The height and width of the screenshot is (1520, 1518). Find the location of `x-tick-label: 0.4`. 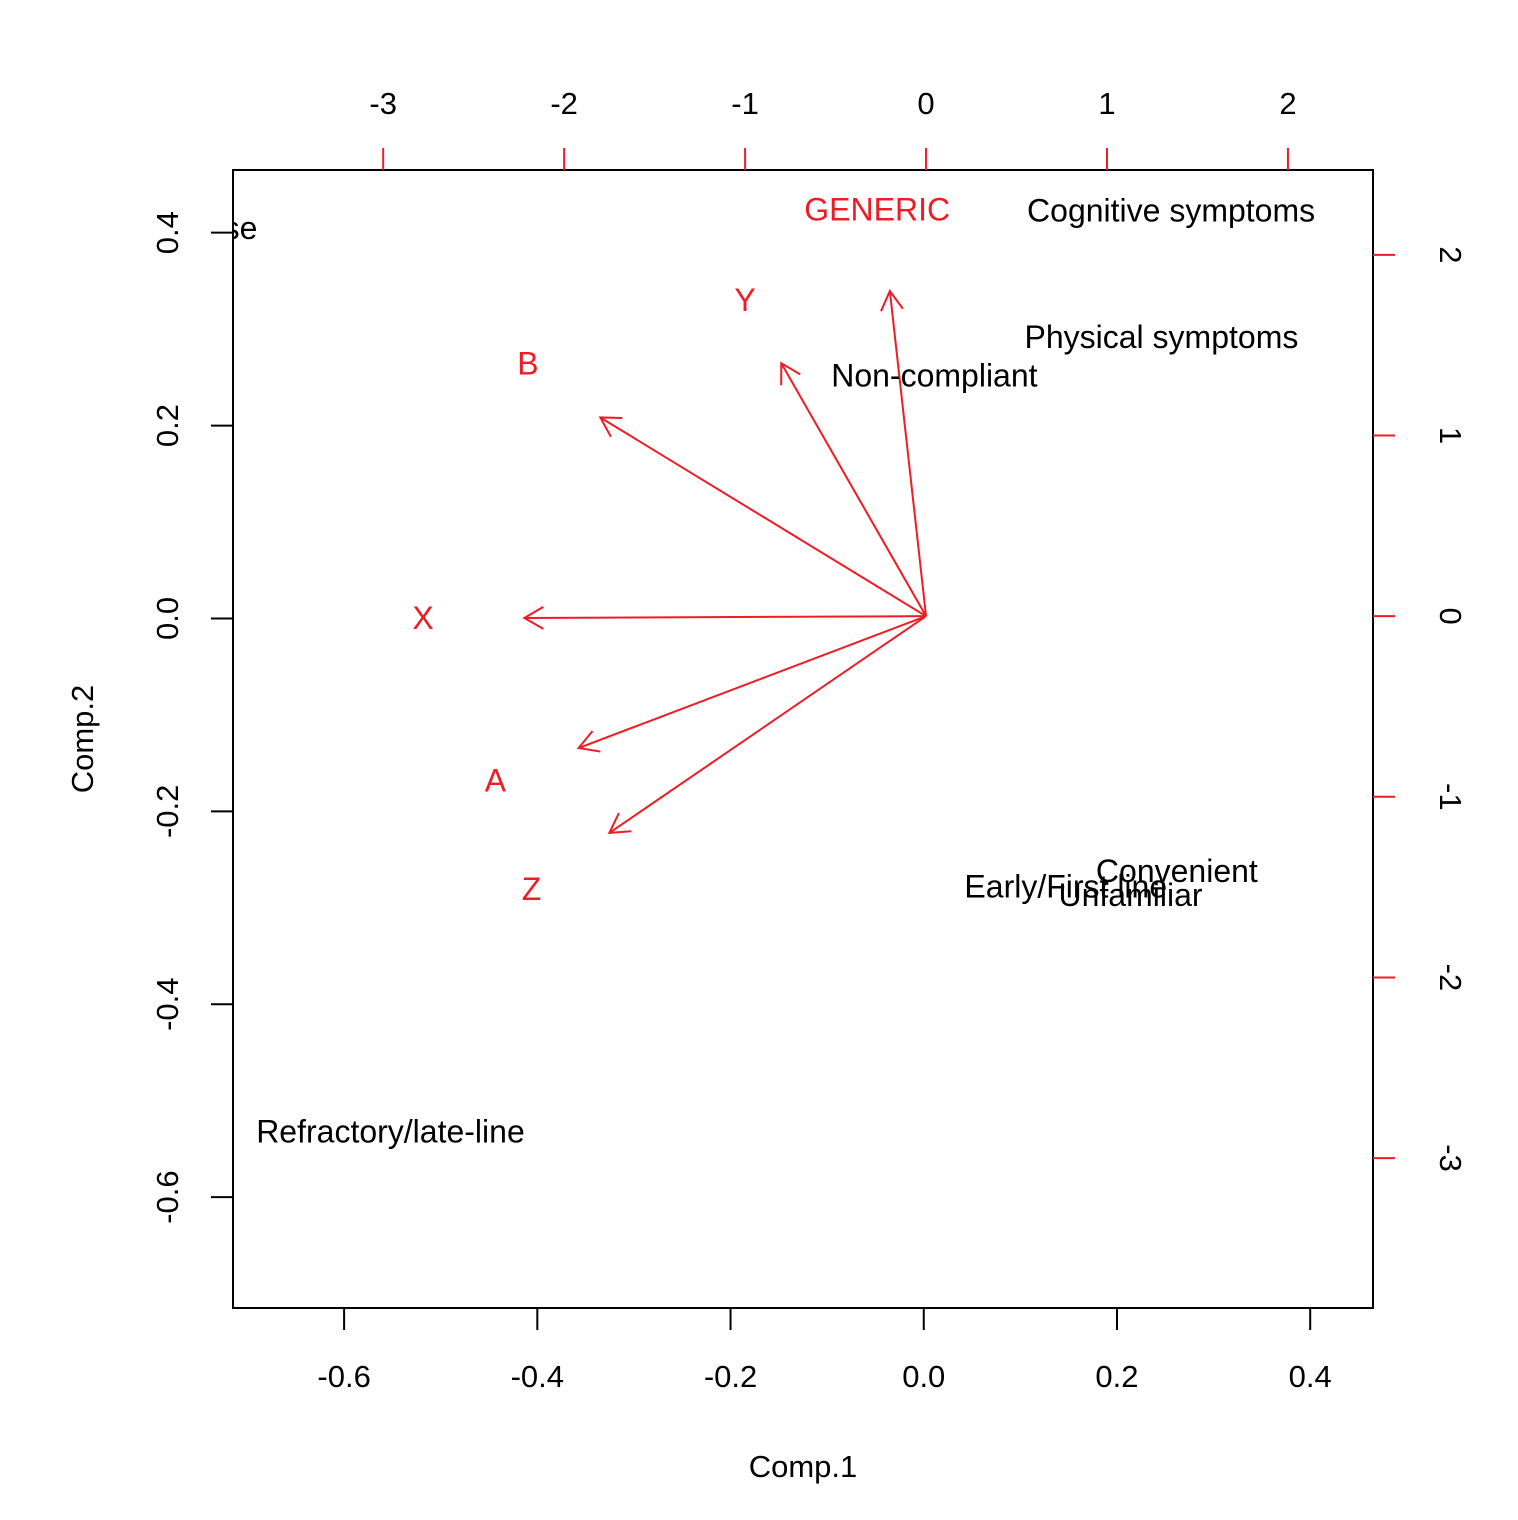

x-tick-label: 0.4 is located at coordinates (1310, 1376).